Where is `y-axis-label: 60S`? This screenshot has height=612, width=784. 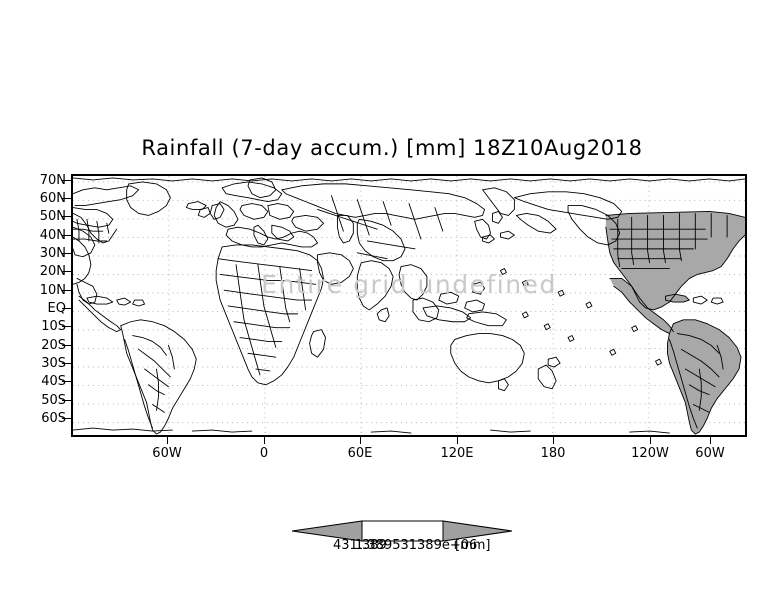 y-axis-label: 60S is located at coordinates (53, 418).